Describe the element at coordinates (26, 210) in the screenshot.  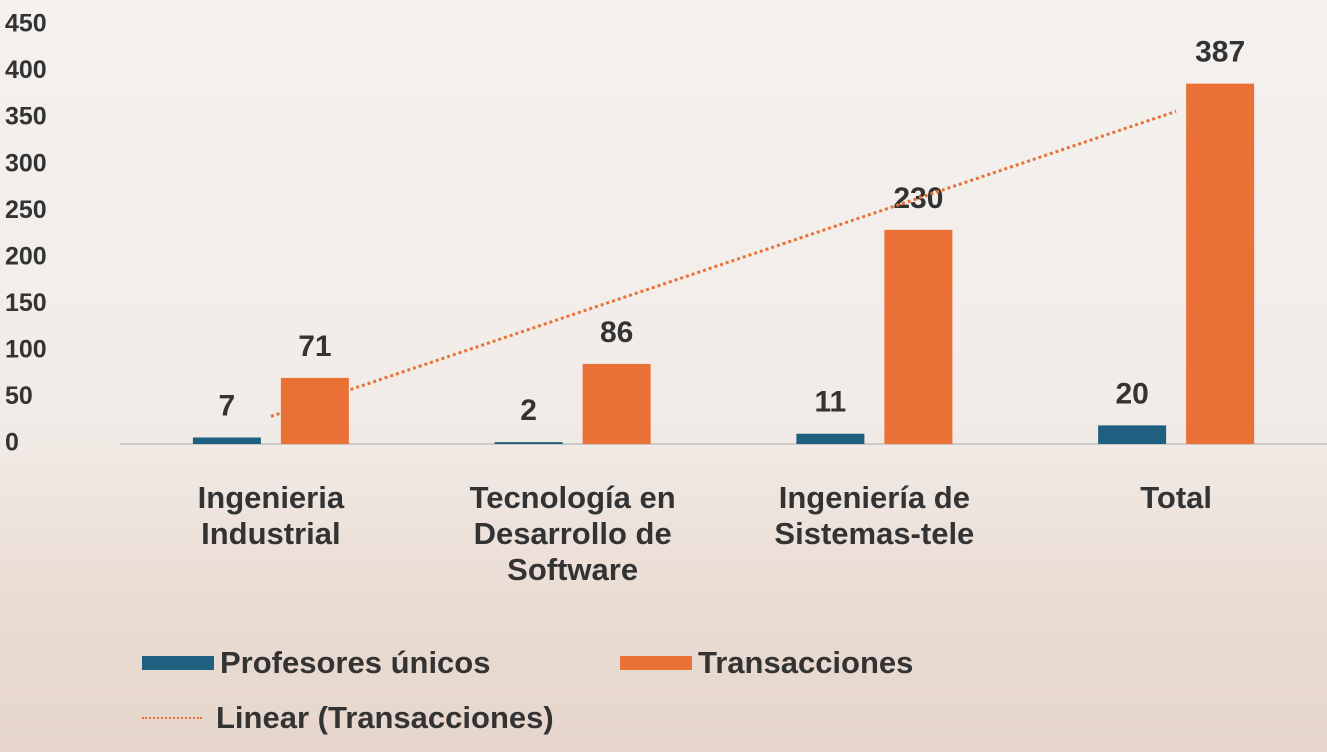
I see `y-tick-label: 250` at that location.